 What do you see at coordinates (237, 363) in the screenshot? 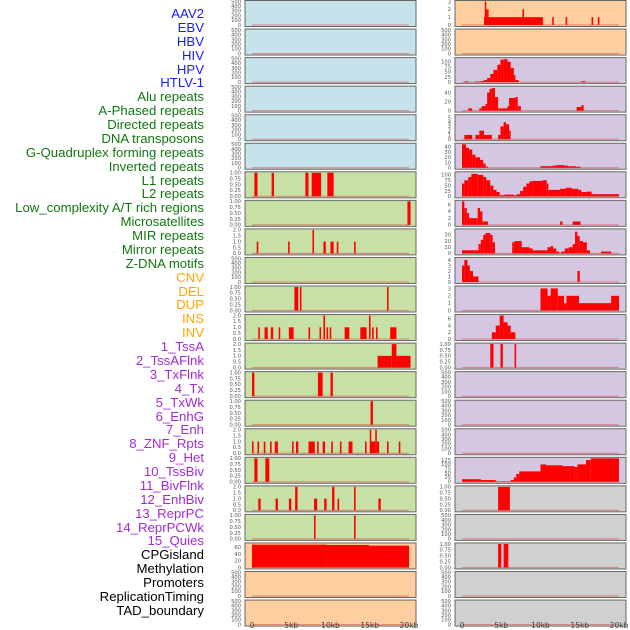
I see `y-tick-label: 0.5` at bounding box center [237, 363].